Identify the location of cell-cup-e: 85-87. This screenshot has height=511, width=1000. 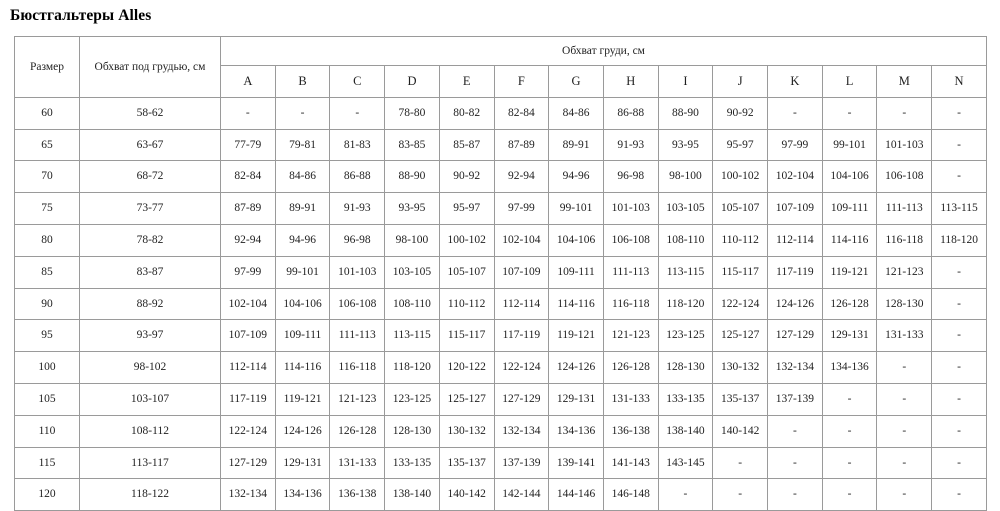
(466, 145).